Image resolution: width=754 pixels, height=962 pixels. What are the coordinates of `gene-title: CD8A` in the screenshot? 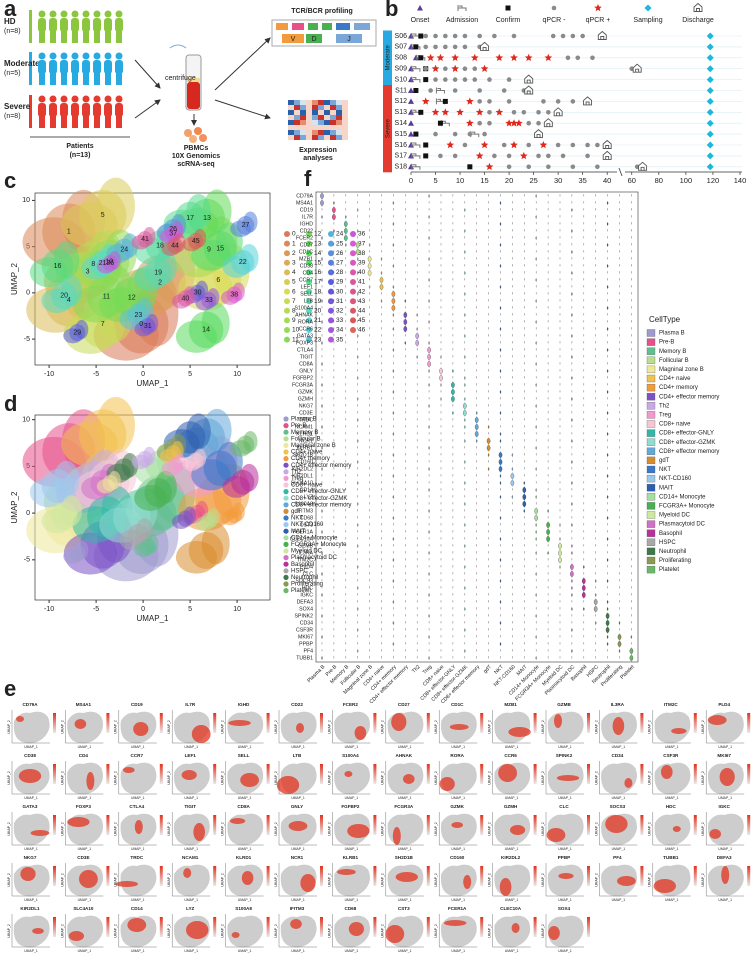 It's located at (243, 806).